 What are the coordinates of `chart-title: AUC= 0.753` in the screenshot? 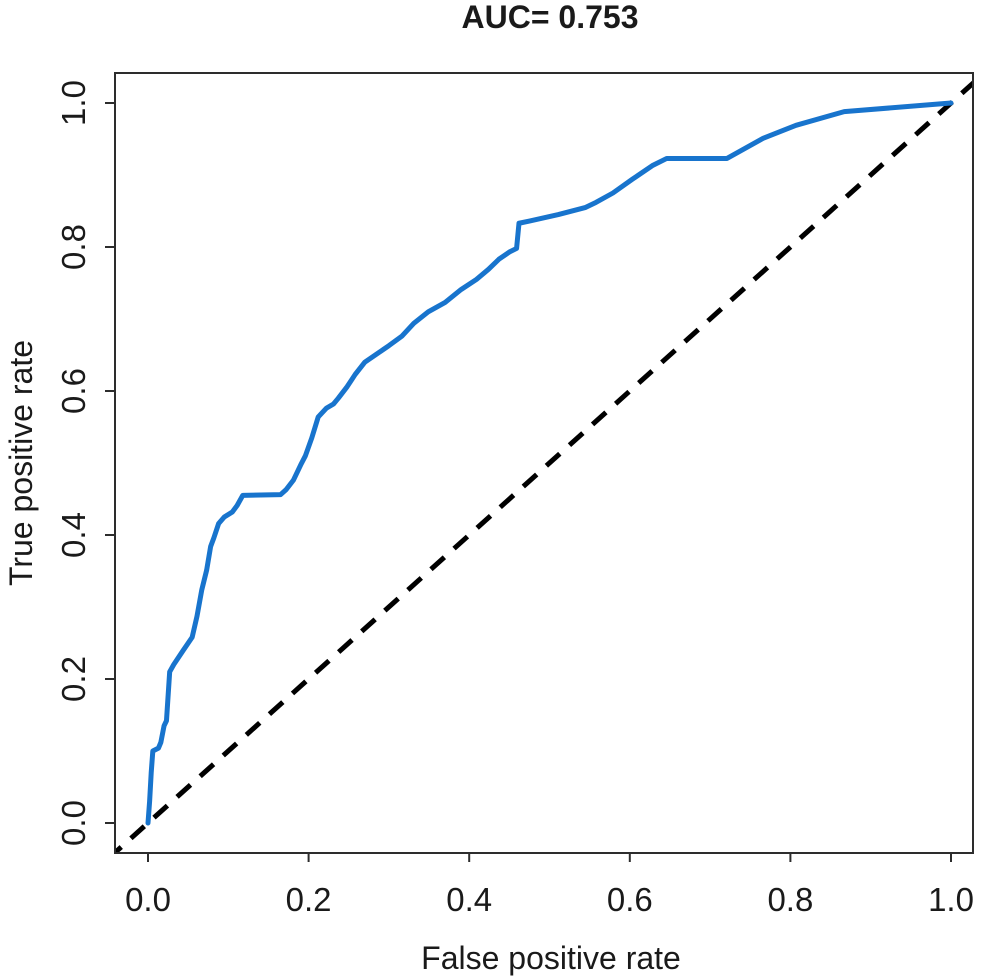 It's located at (550, 17).